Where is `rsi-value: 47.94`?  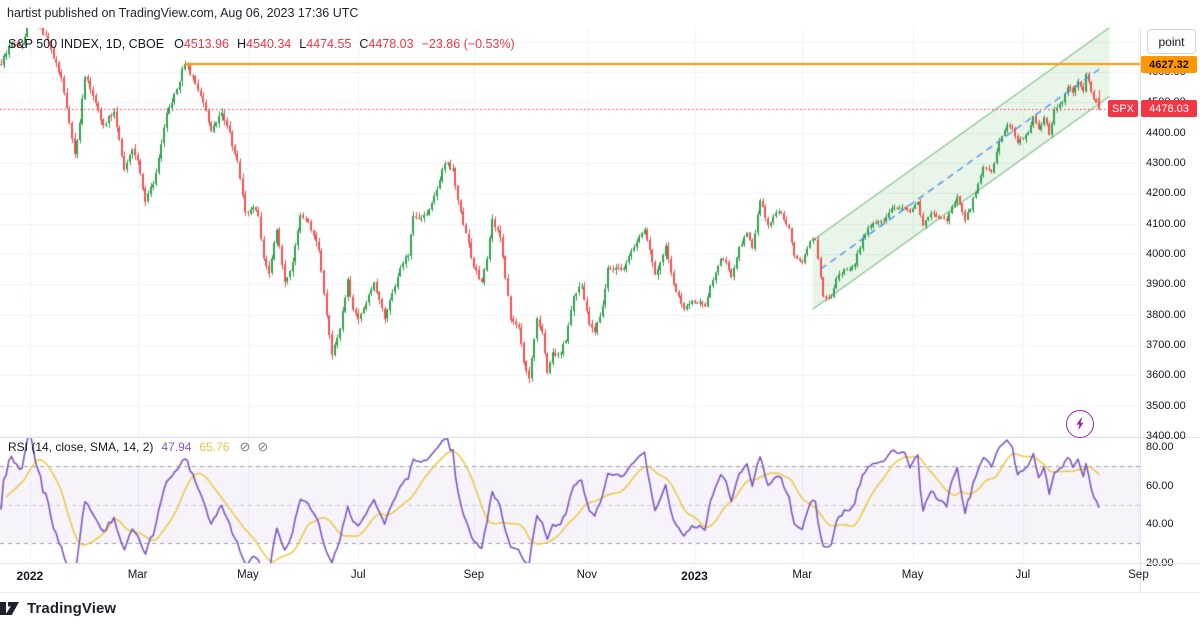 rsi-value: 47.94 is located at coordinates (176, 447).